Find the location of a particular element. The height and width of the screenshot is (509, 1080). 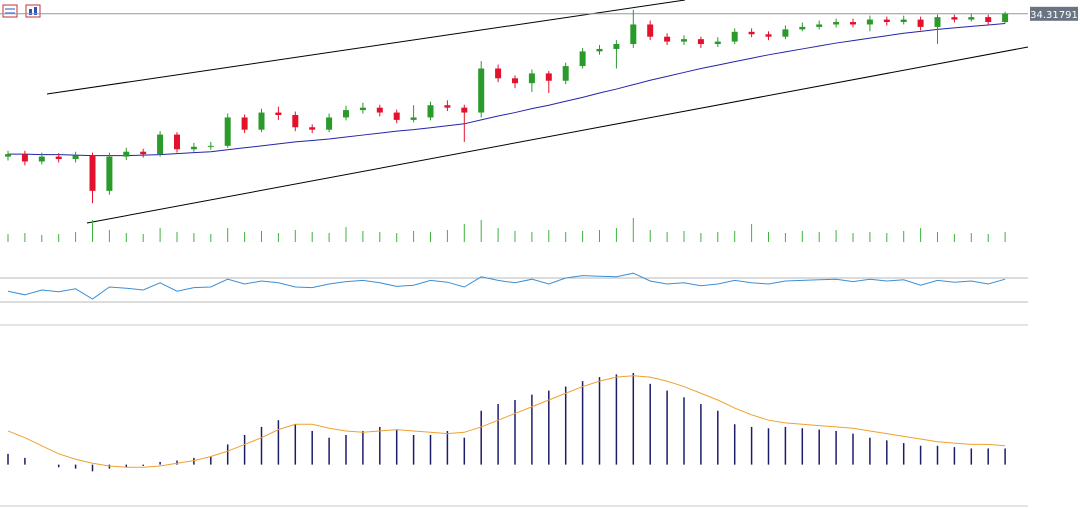

toolbar-icons is located at coordinates (21, 11).